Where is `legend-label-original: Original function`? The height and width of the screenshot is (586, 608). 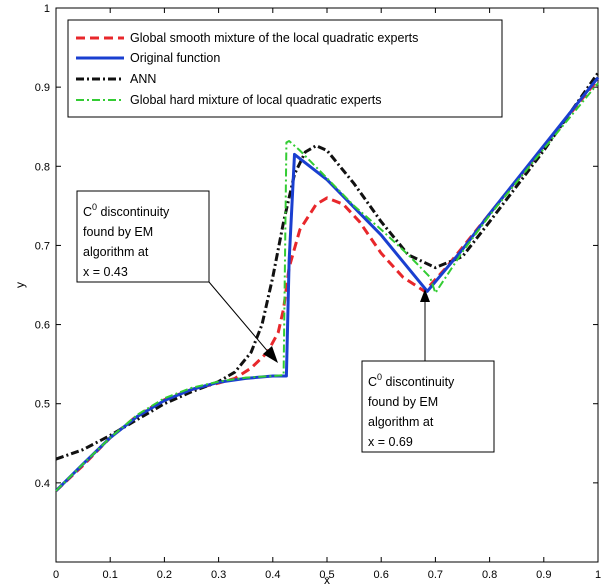 legend-label-original: Original function is located at coordinates (175, 58).